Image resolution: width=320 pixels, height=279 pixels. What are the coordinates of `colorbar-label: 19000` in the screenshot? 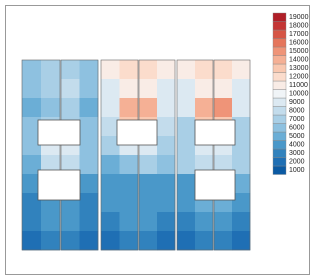 It's located at (299, 17).